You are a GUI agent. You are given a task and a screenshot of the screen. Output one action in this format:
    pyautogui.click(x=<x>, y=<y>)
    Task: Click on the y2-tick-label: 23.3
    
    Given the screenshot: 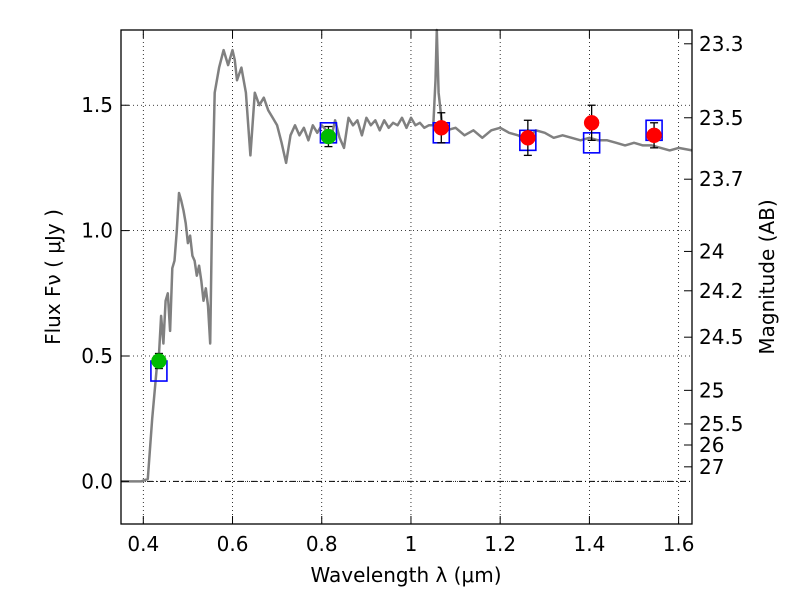 What is the action you would take?
    pyautogui.click(x=721, y=44)
    